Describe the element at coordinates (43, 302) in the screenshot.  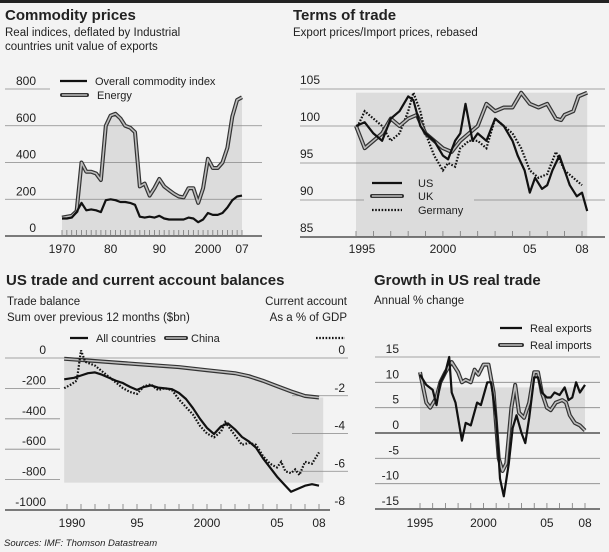
I see `left-axis-label: Trade balance` at that location.